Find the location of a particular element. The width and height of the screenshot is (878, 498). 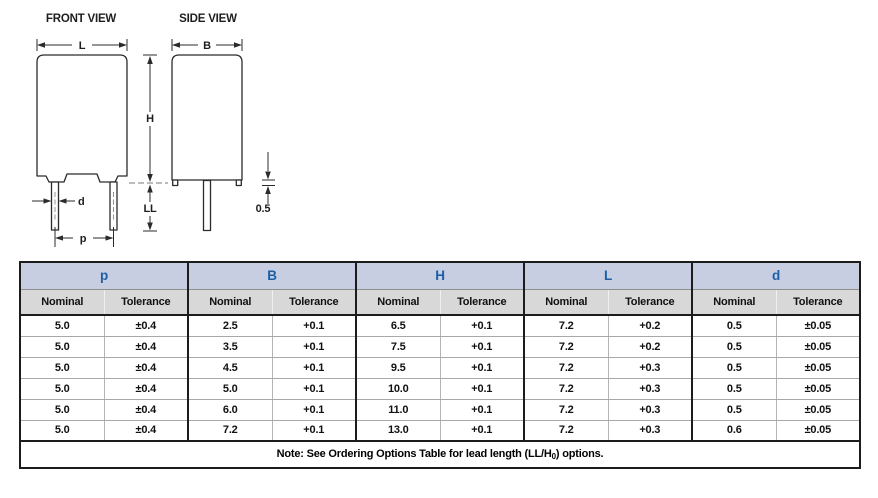

dimension-B is located at coordinates (207, 45).